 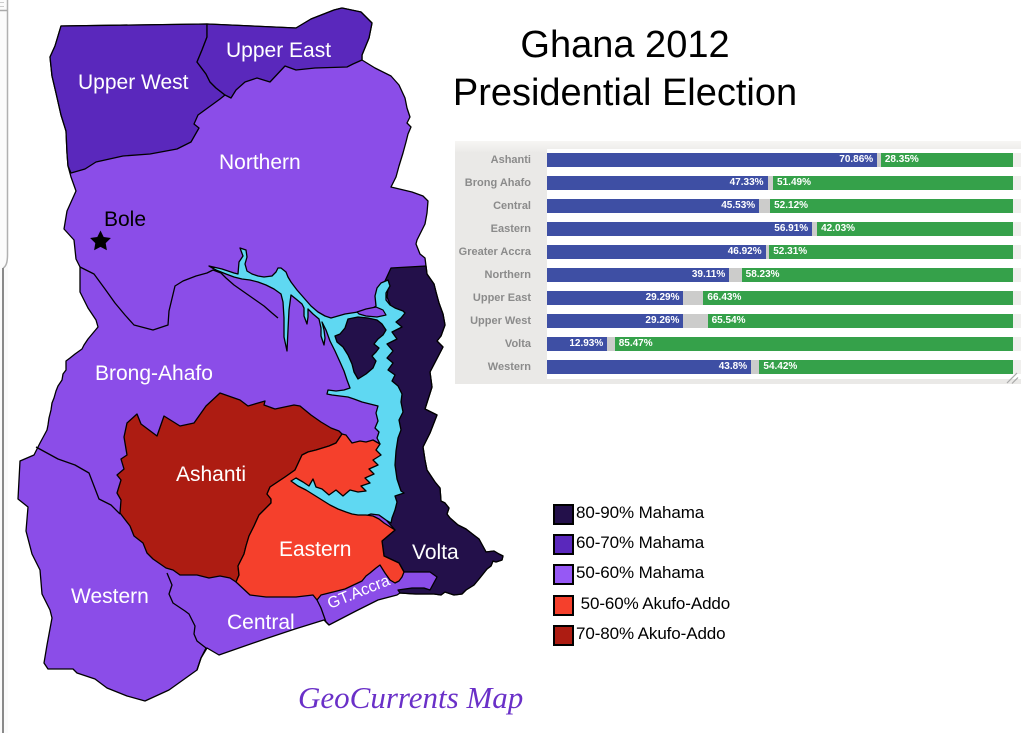 What do you see at coordinates (154, 373) in the screenshot?
I see `svg-text: Brong-Ahafo` at bounding box center [154, 373].